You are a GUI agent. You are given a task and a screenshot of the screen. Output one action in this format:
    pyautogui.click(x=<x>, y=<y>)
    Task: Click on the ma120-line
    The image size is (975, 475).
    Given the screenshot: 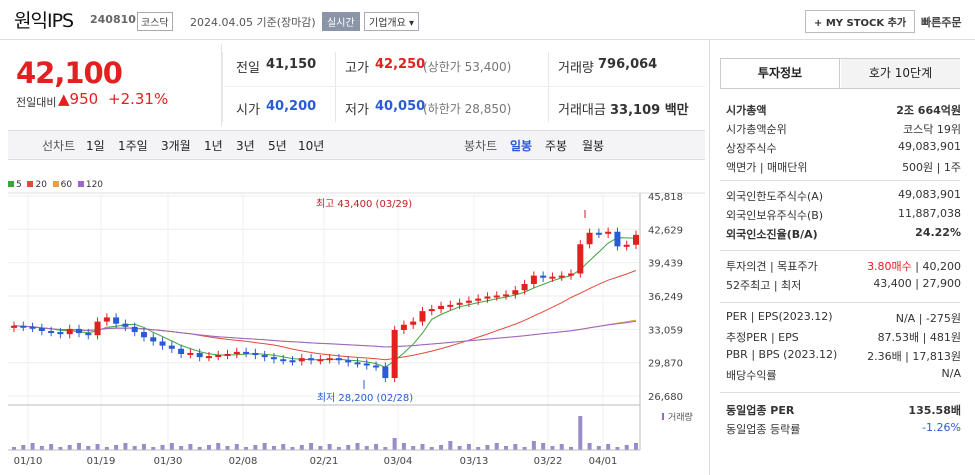 What is the action you would take?
    pyautogui.click(x=325, y=334)
    